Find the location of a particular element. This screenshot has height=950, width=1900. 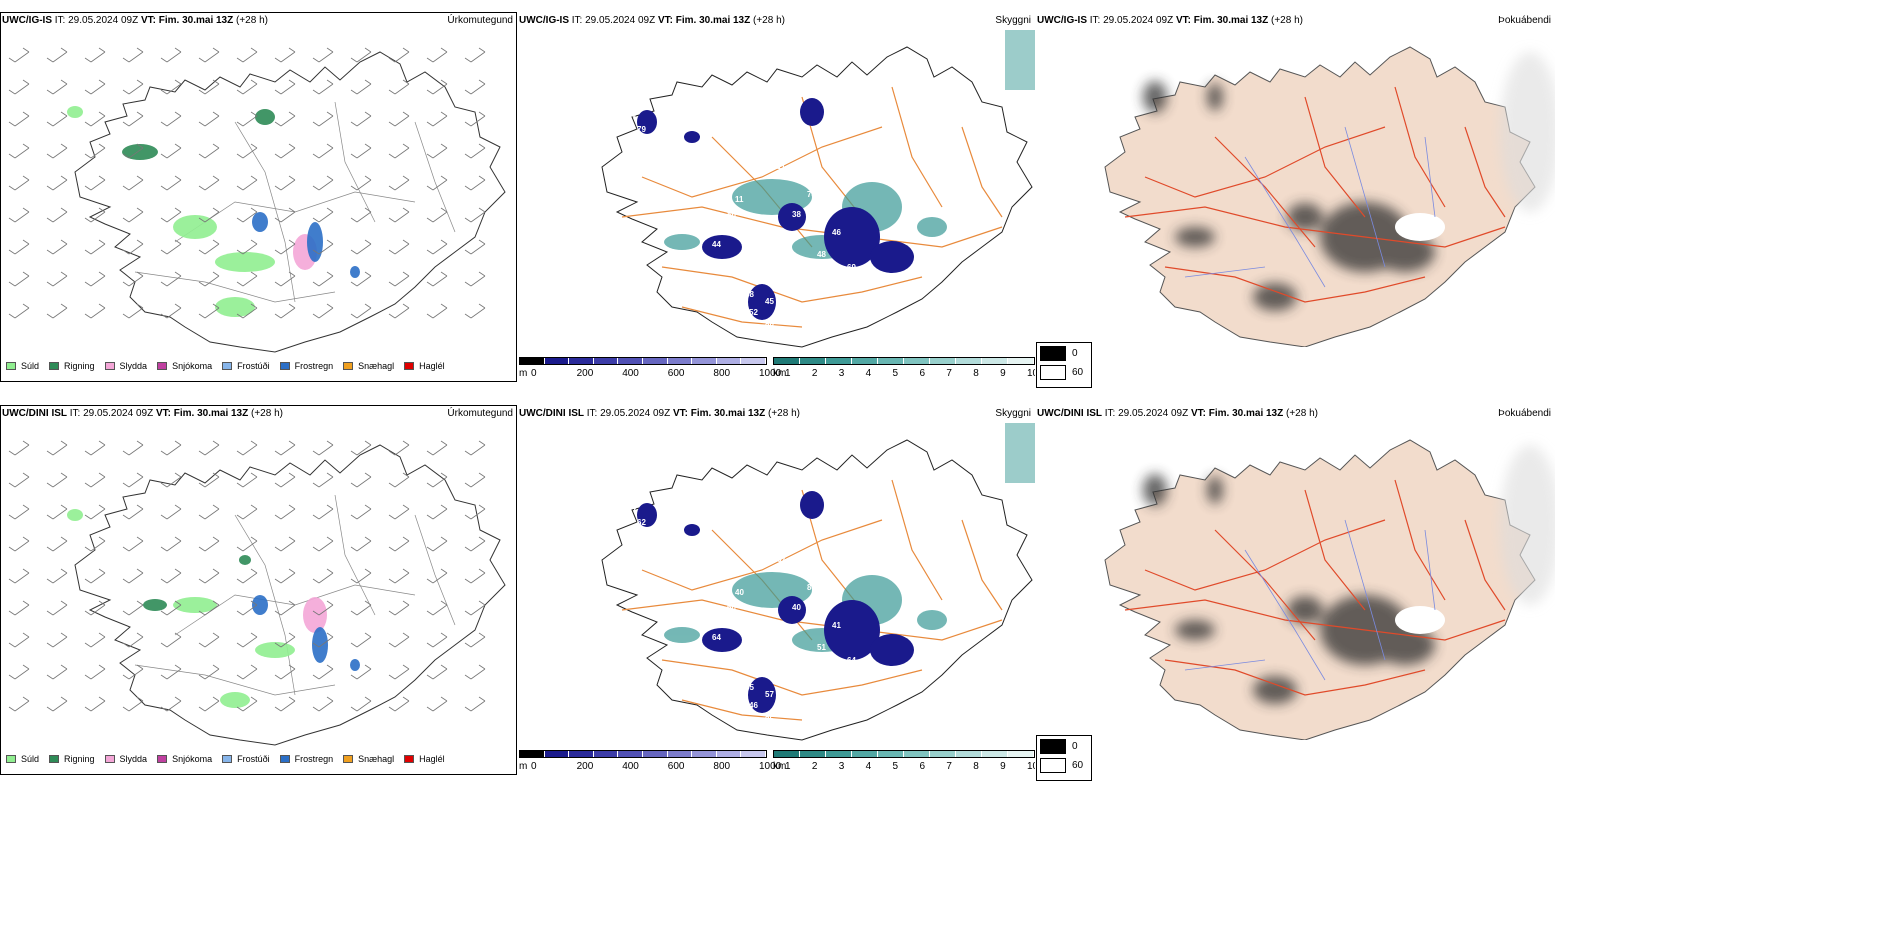

field-name: Þokuábendi is located at coordinates (1524, 20).